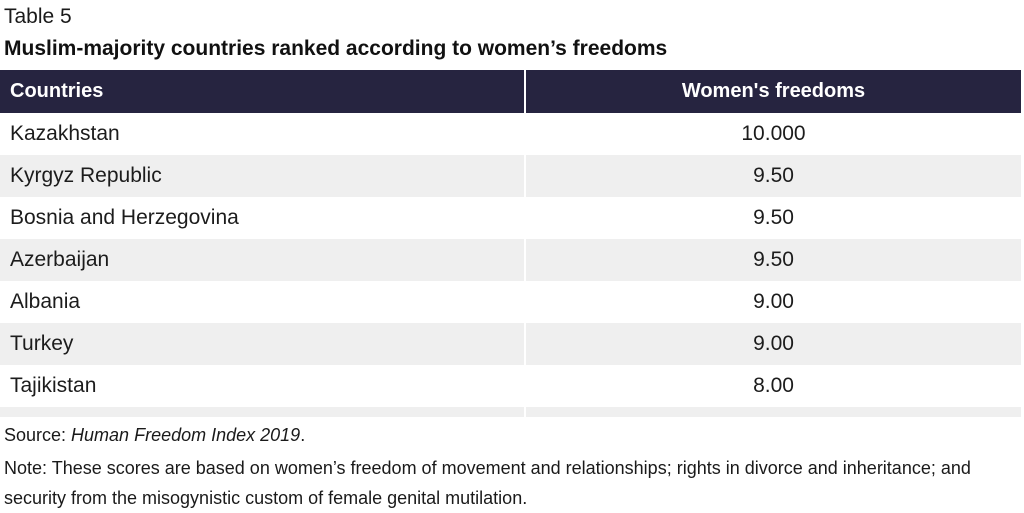  Describe the element at coordinates (263, 91) in the screenshot. I see `header-countries: Countries` at that location.